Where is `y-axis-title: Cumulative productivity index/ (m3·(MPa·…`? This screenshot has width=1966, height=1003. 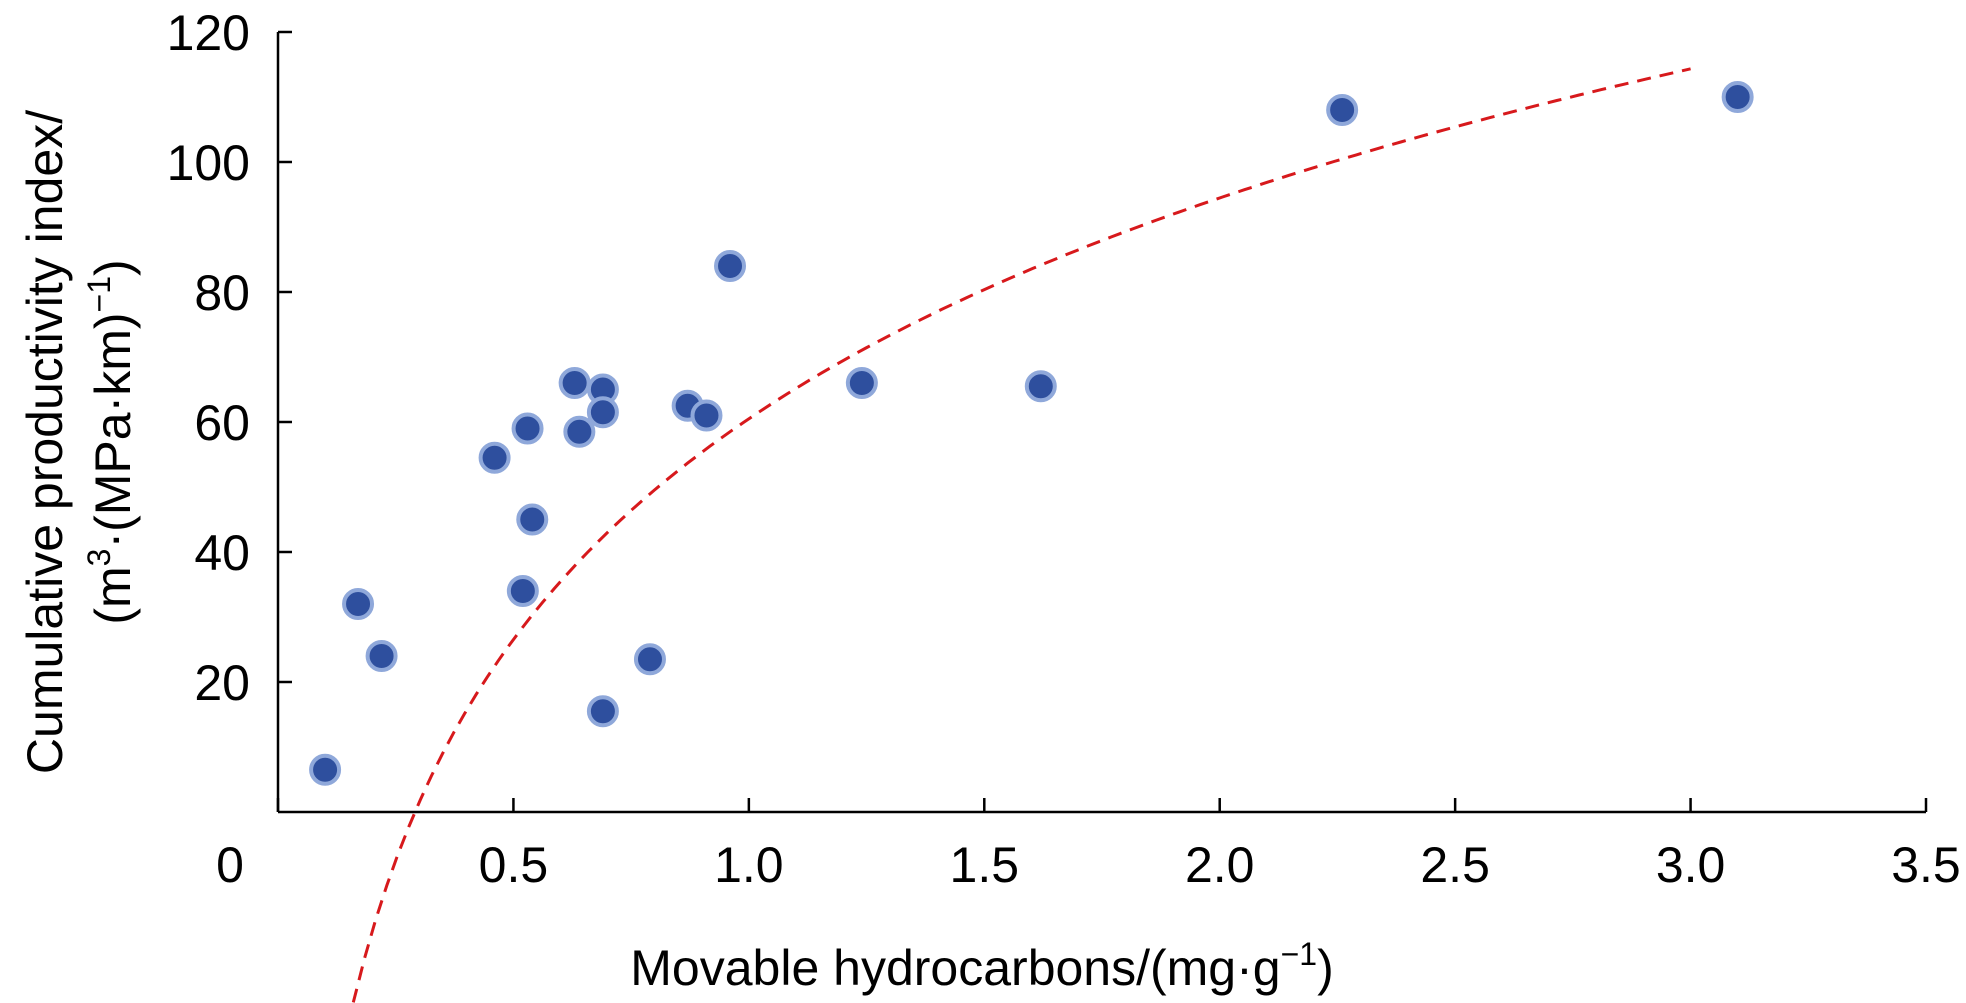
y-axis-title: Cumulative productivity index/ (m3·(MPa·… is located at coordinates (79, 442).